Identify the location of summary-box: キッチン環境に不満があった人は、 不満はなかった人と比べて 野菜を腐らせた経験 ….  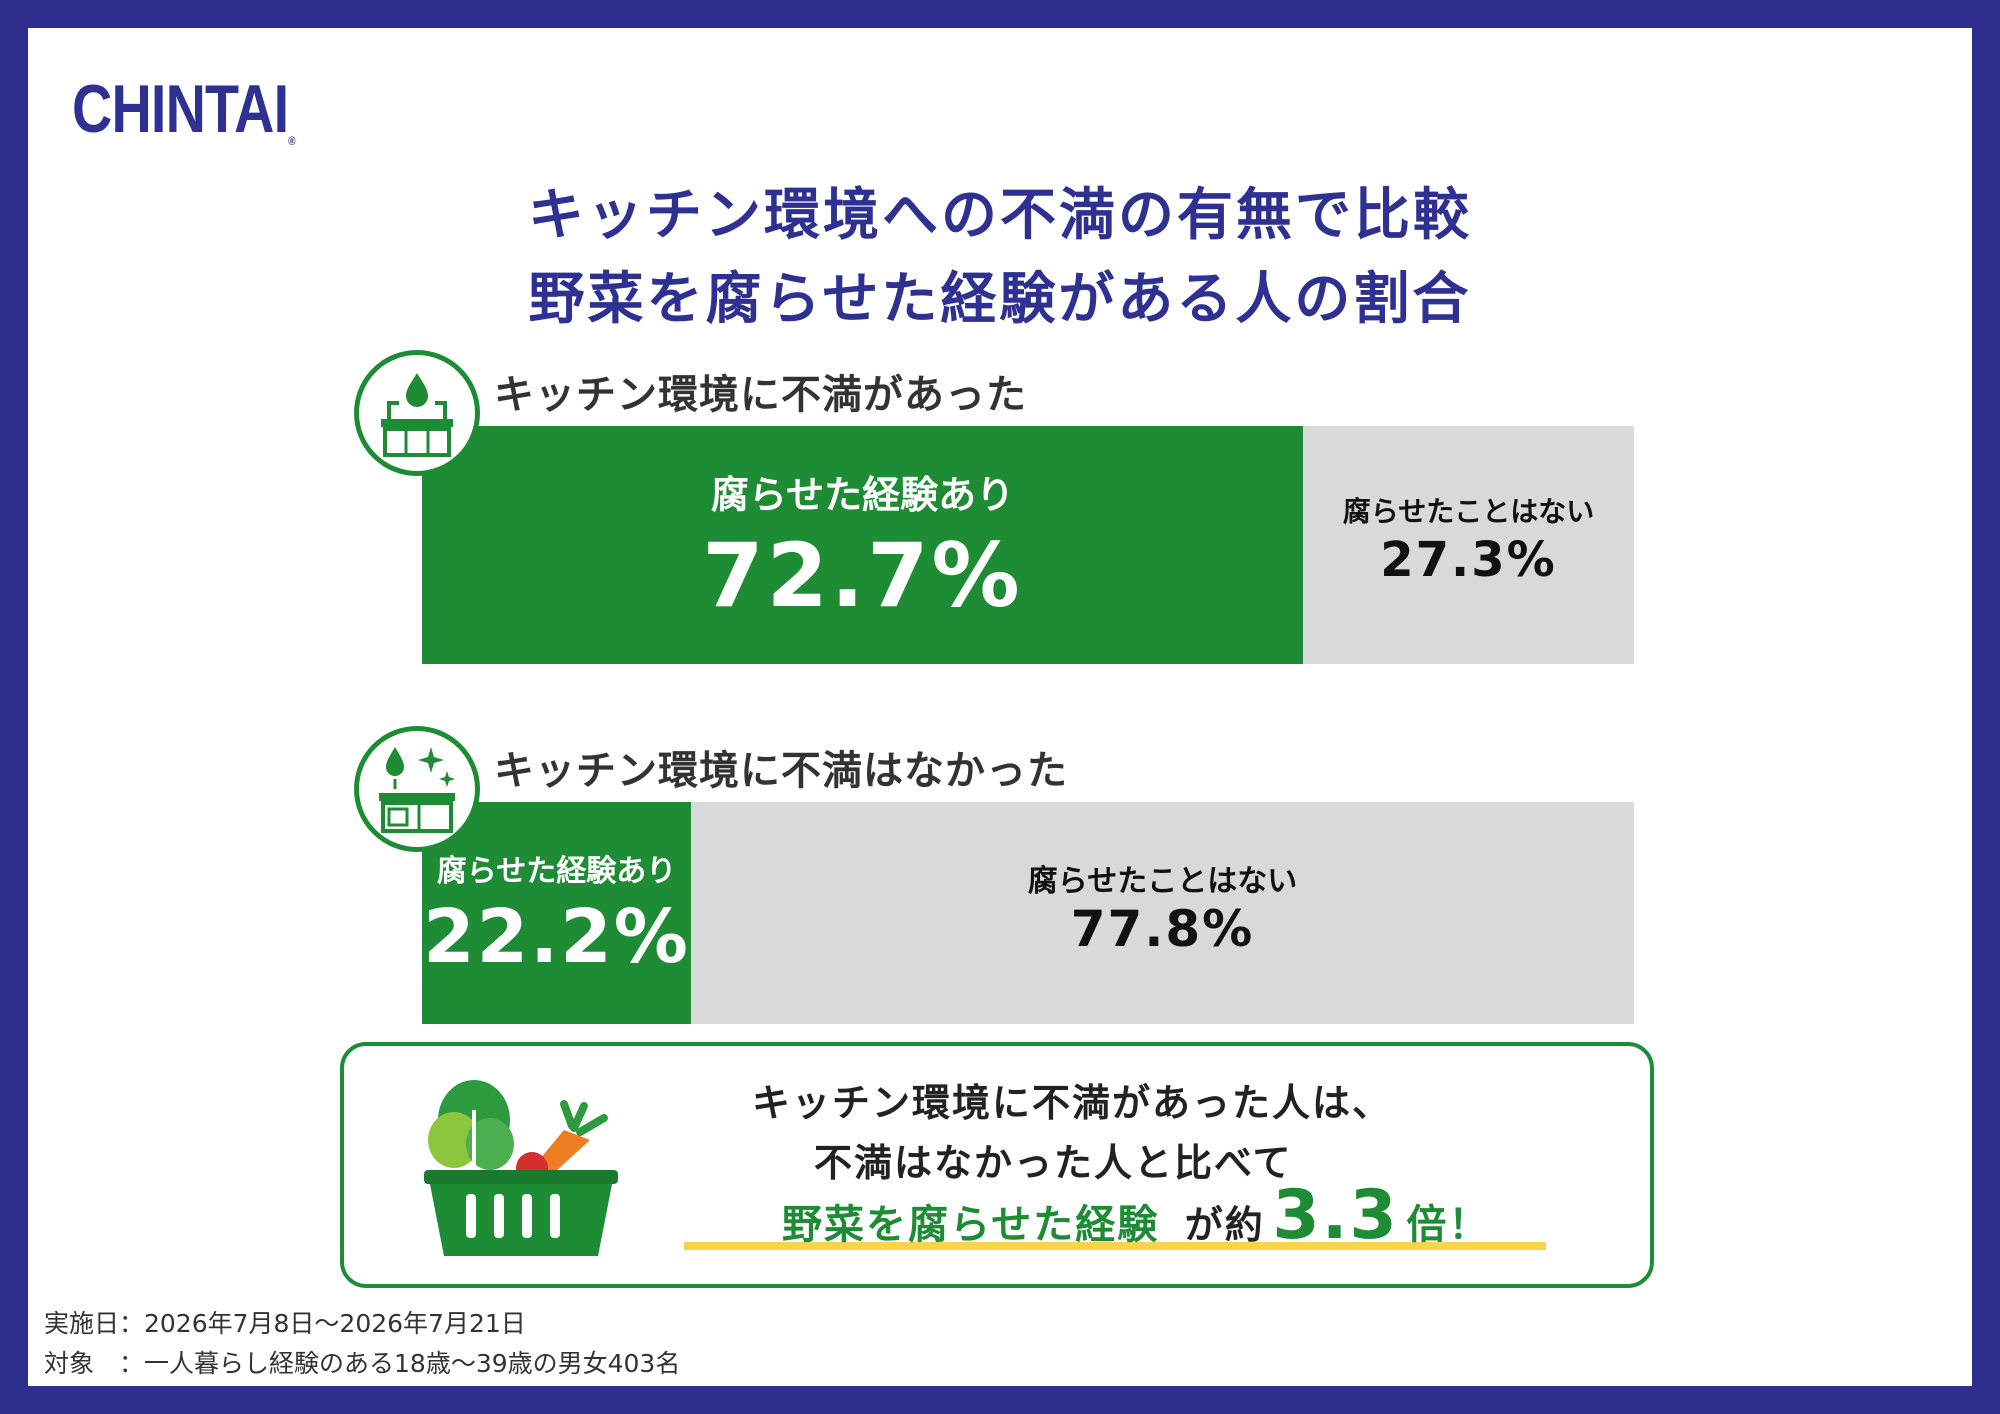
(997, 1165).